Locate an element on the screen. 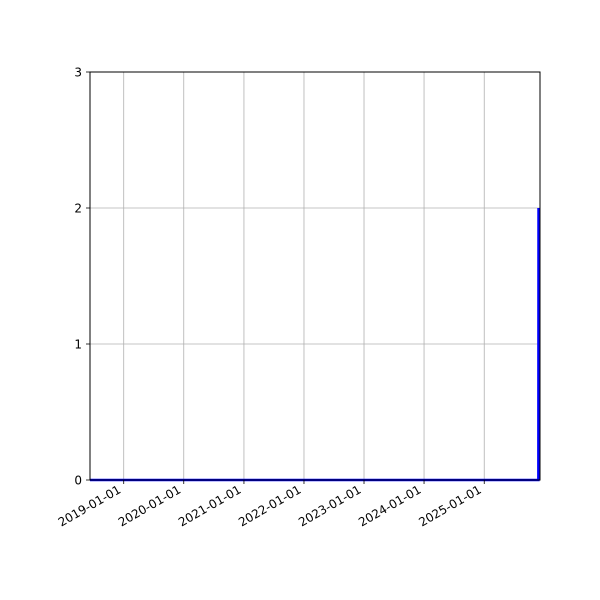  y-tick-label: 0 is located at coordinates (78, 481).